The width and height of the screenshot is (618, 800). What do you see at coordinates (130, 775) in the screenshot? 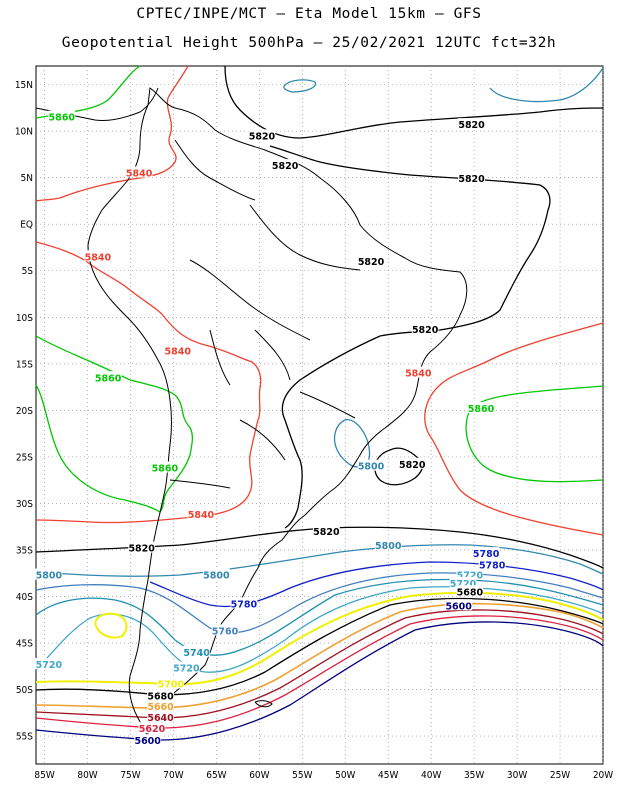
I see `lon-tick-label: 75W` at bounding box center [130, 775].